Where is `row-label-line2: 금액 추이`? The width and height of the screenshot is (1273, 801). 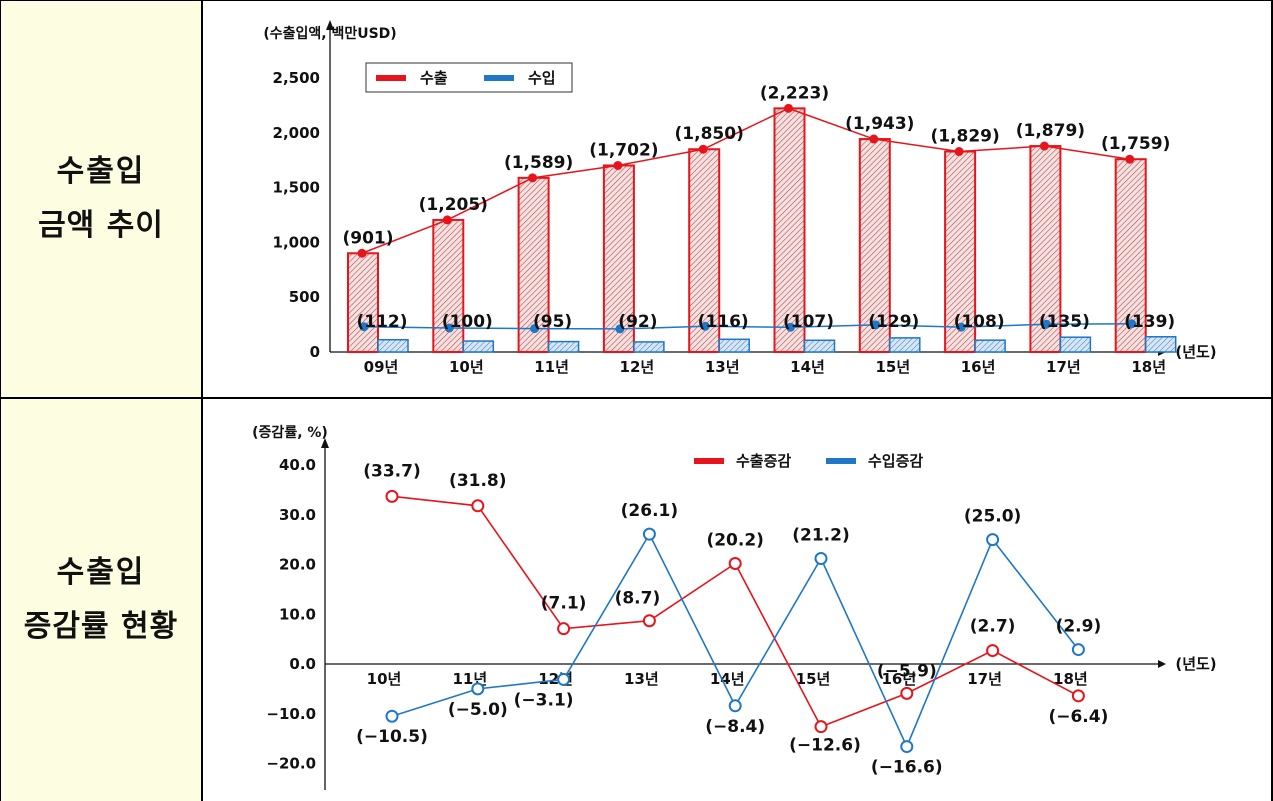
row-label-line2: 금액 추이 is located at coordinates (101, 225).